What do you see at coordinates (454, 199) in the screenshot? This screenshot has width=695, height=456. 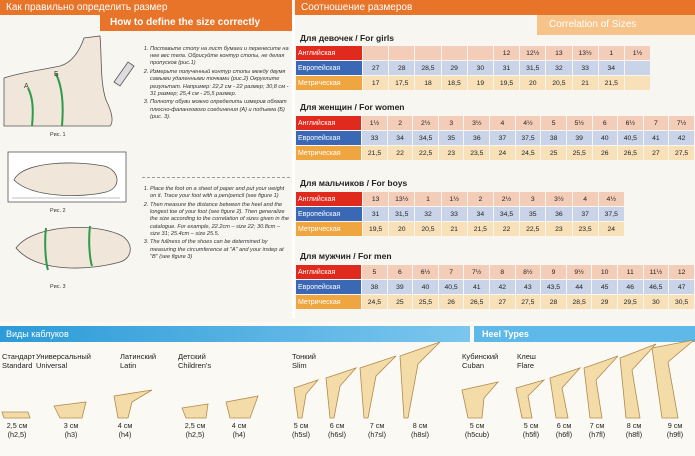 I see `size-cell: 1½` at bounding box center [454, 199].